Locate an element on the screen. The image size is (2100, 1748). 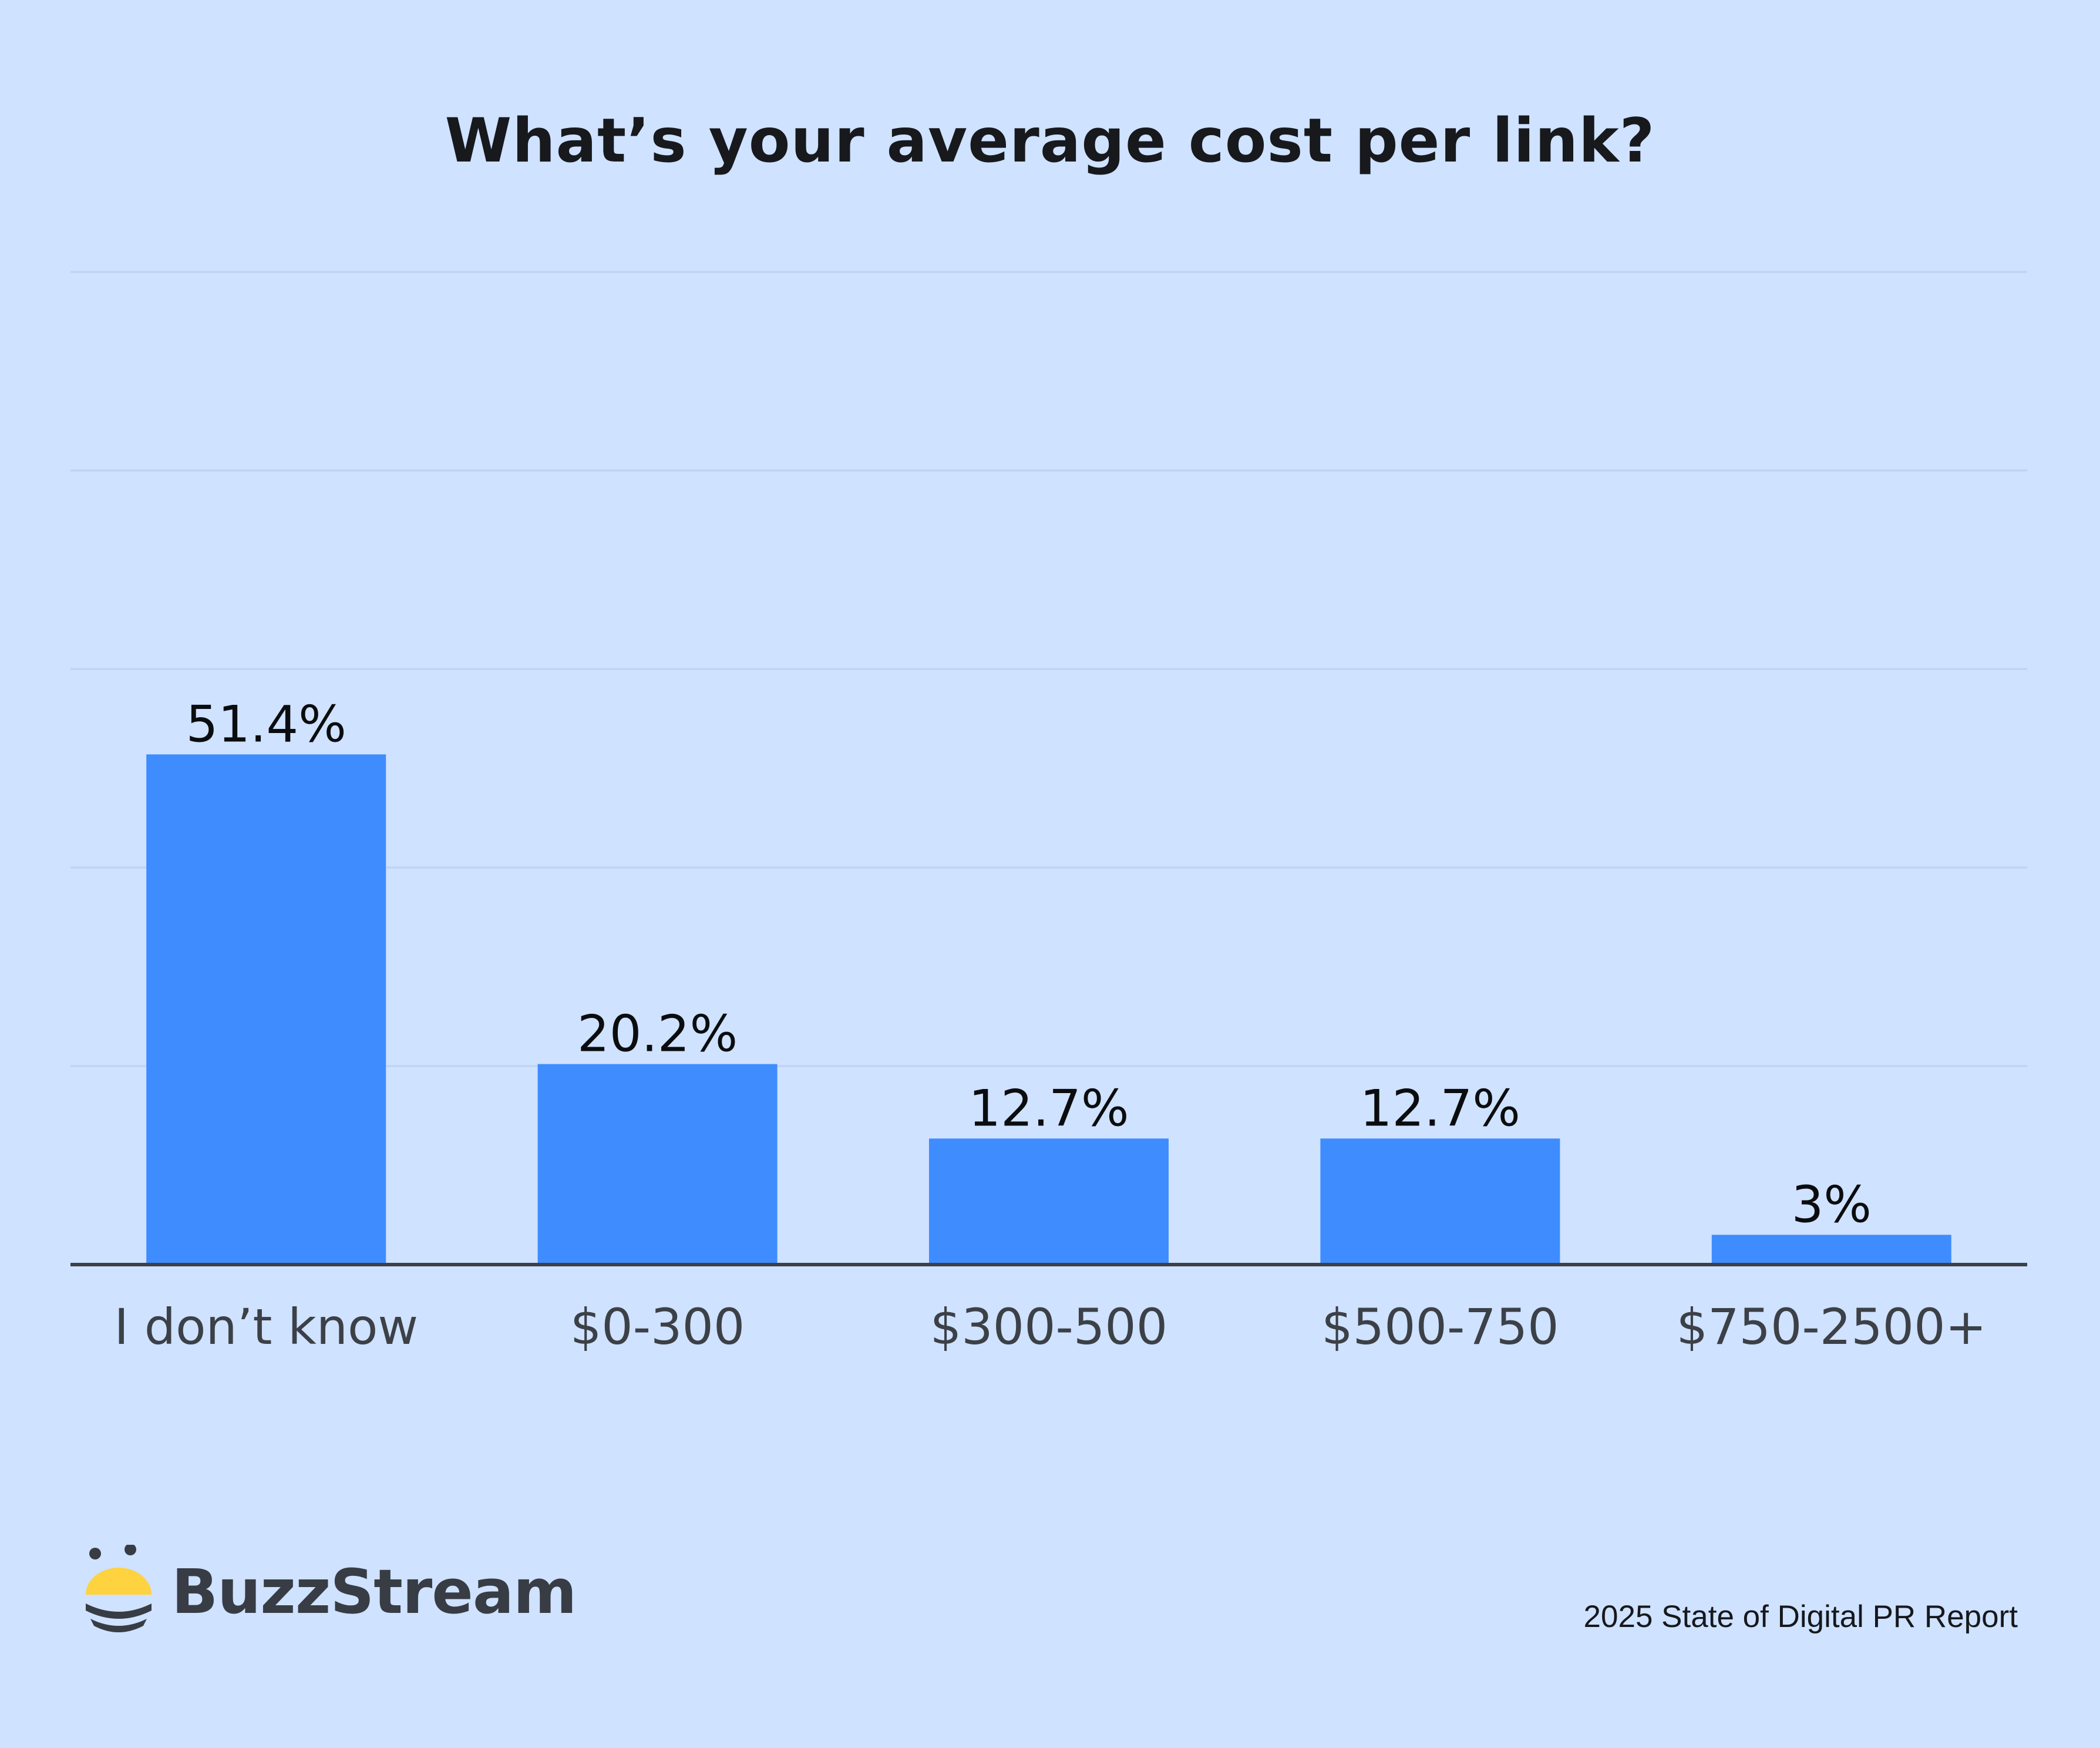
x-tick-label: $300-500 is located at coordinates (1048, 1327).